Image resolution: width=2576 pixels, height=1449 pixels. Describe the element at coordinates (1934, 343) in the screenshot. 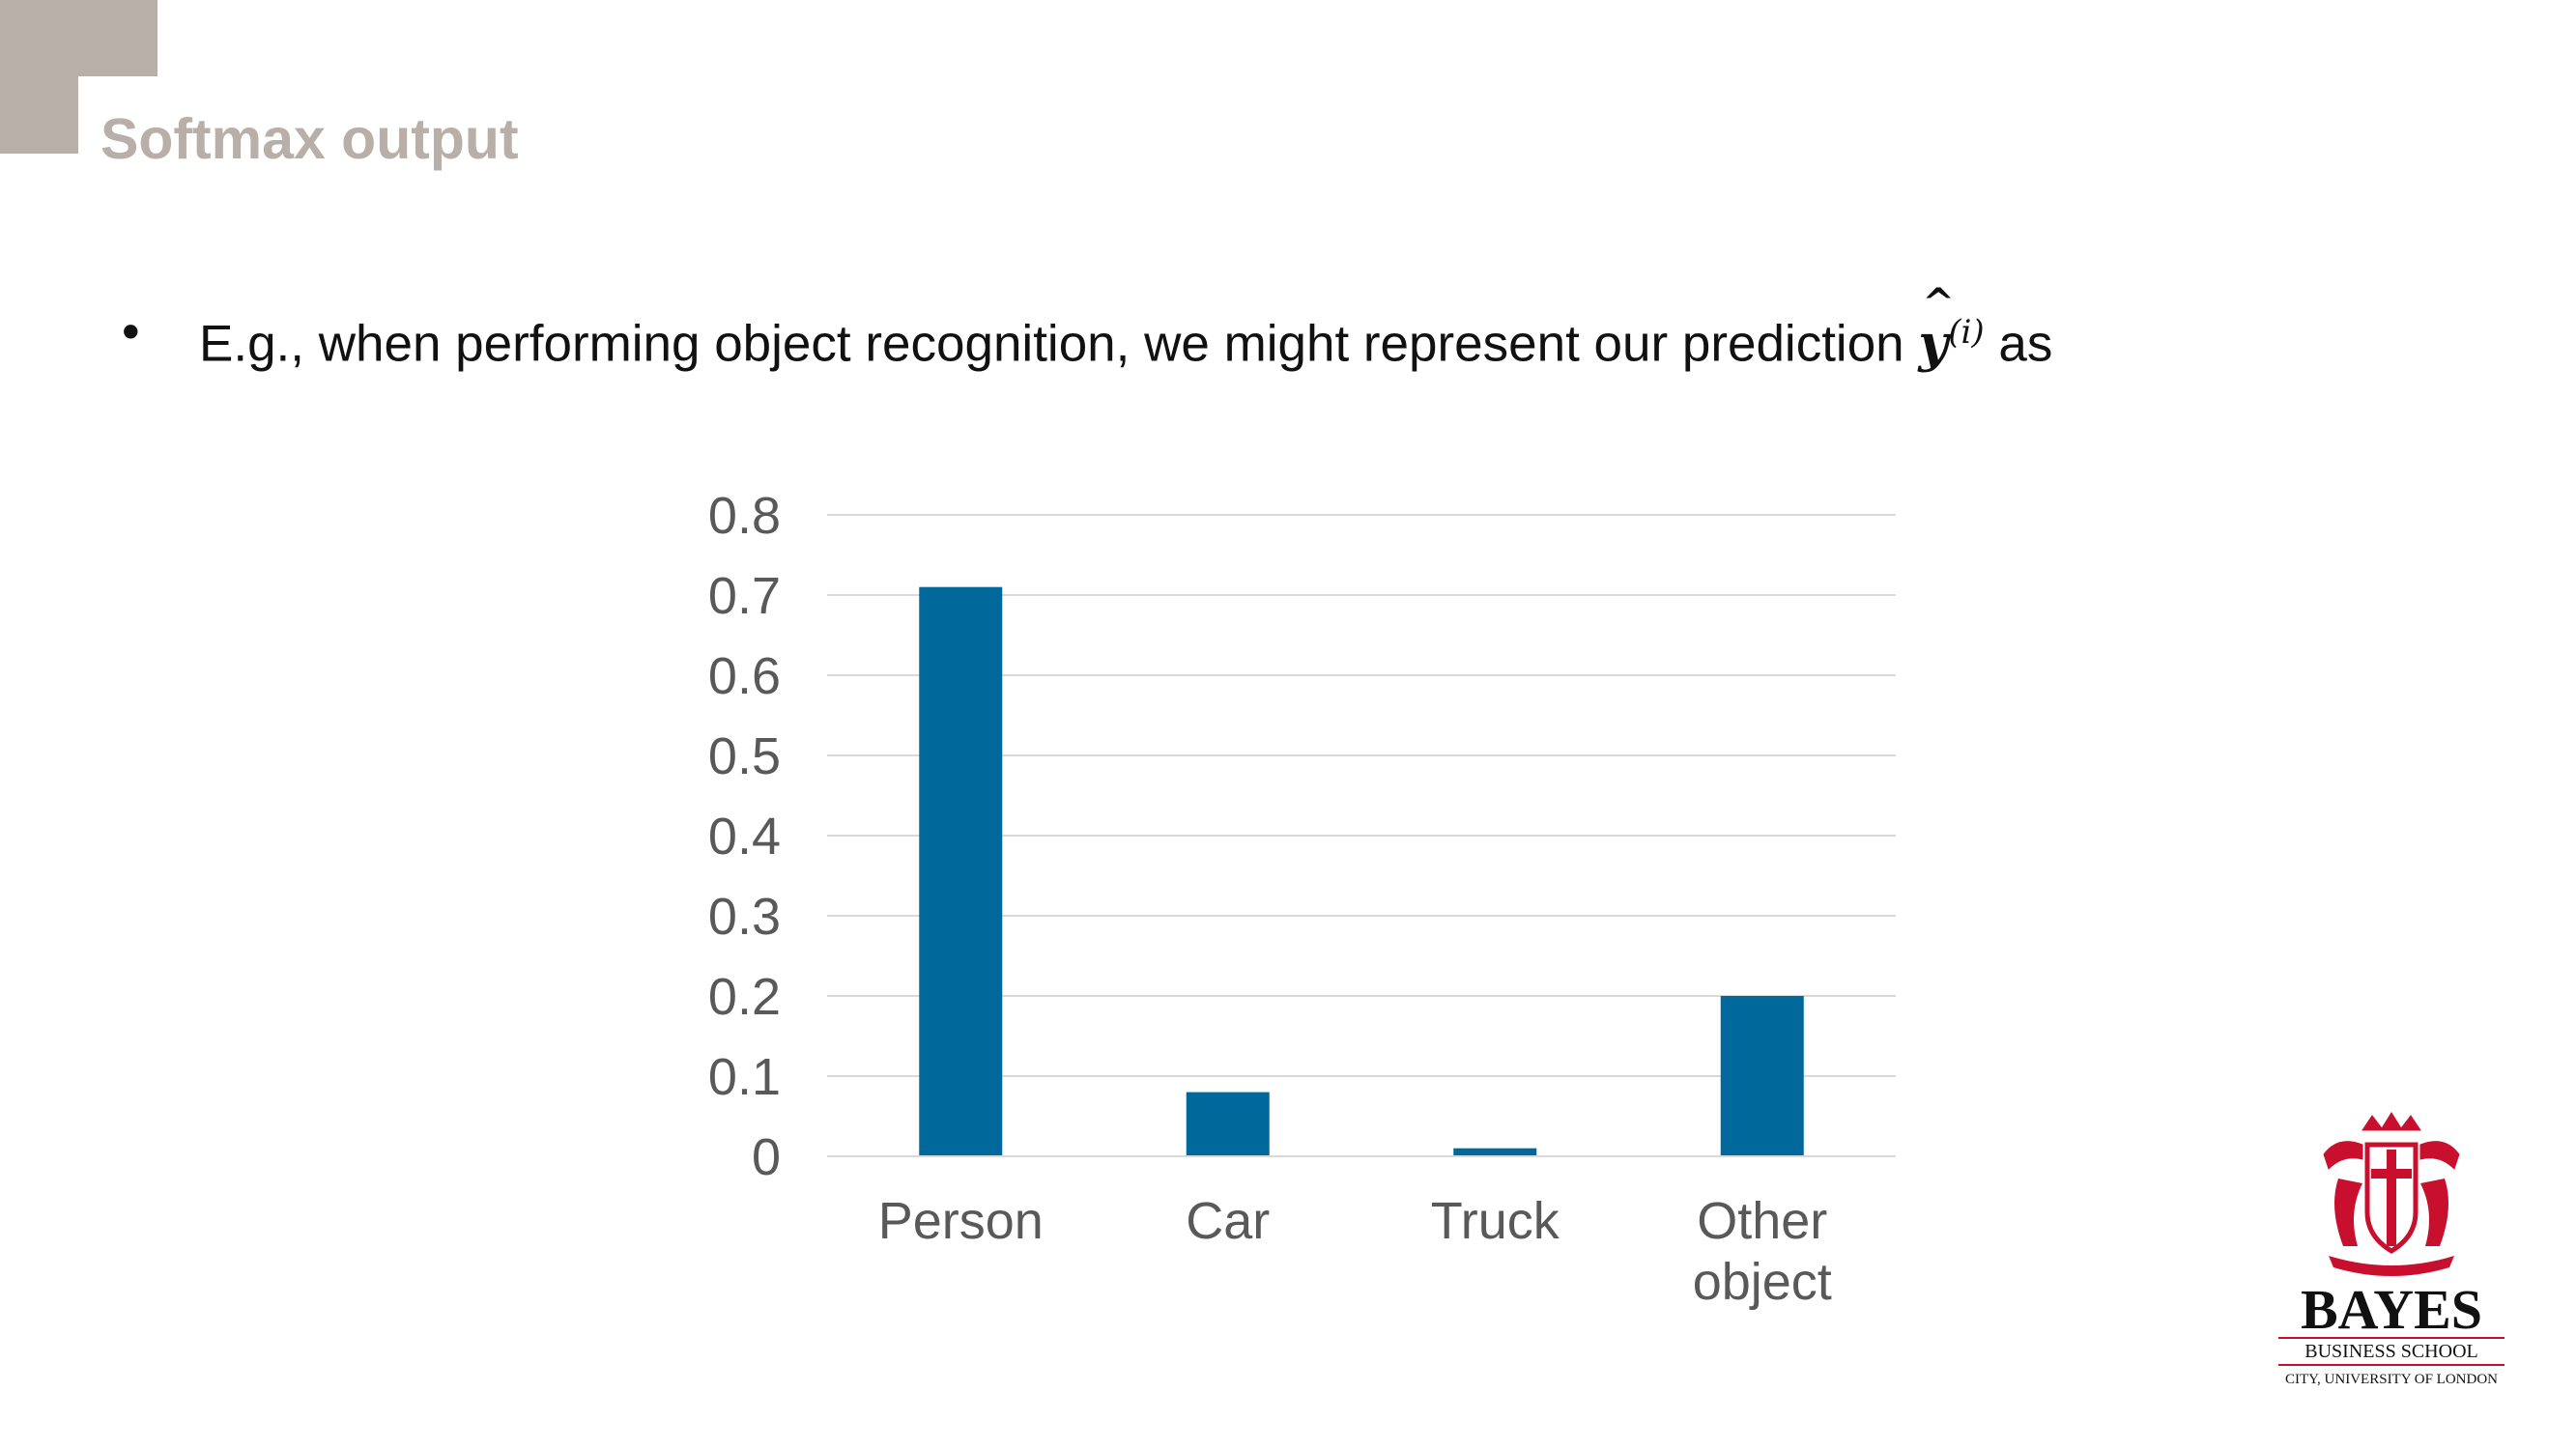

I see `math-symbol: y` at that location.